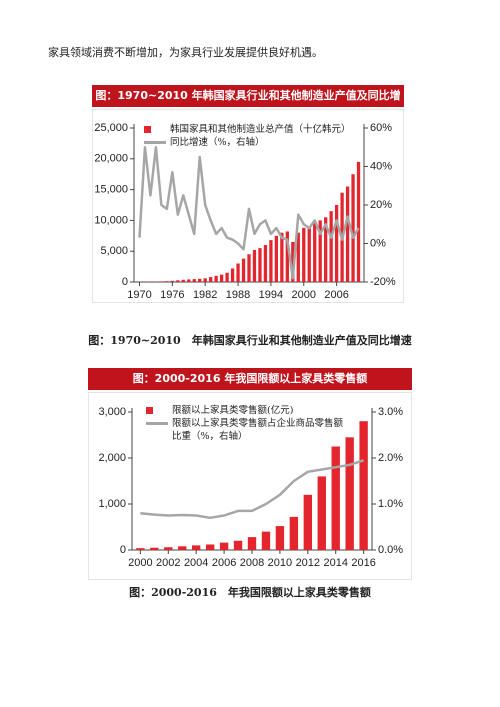 Image resolution: width=500 pixels, height=707 pixels. Describe the element at coordinates (196, 563) in the screenshot. I see `x-tick-label: 2004` at that location.